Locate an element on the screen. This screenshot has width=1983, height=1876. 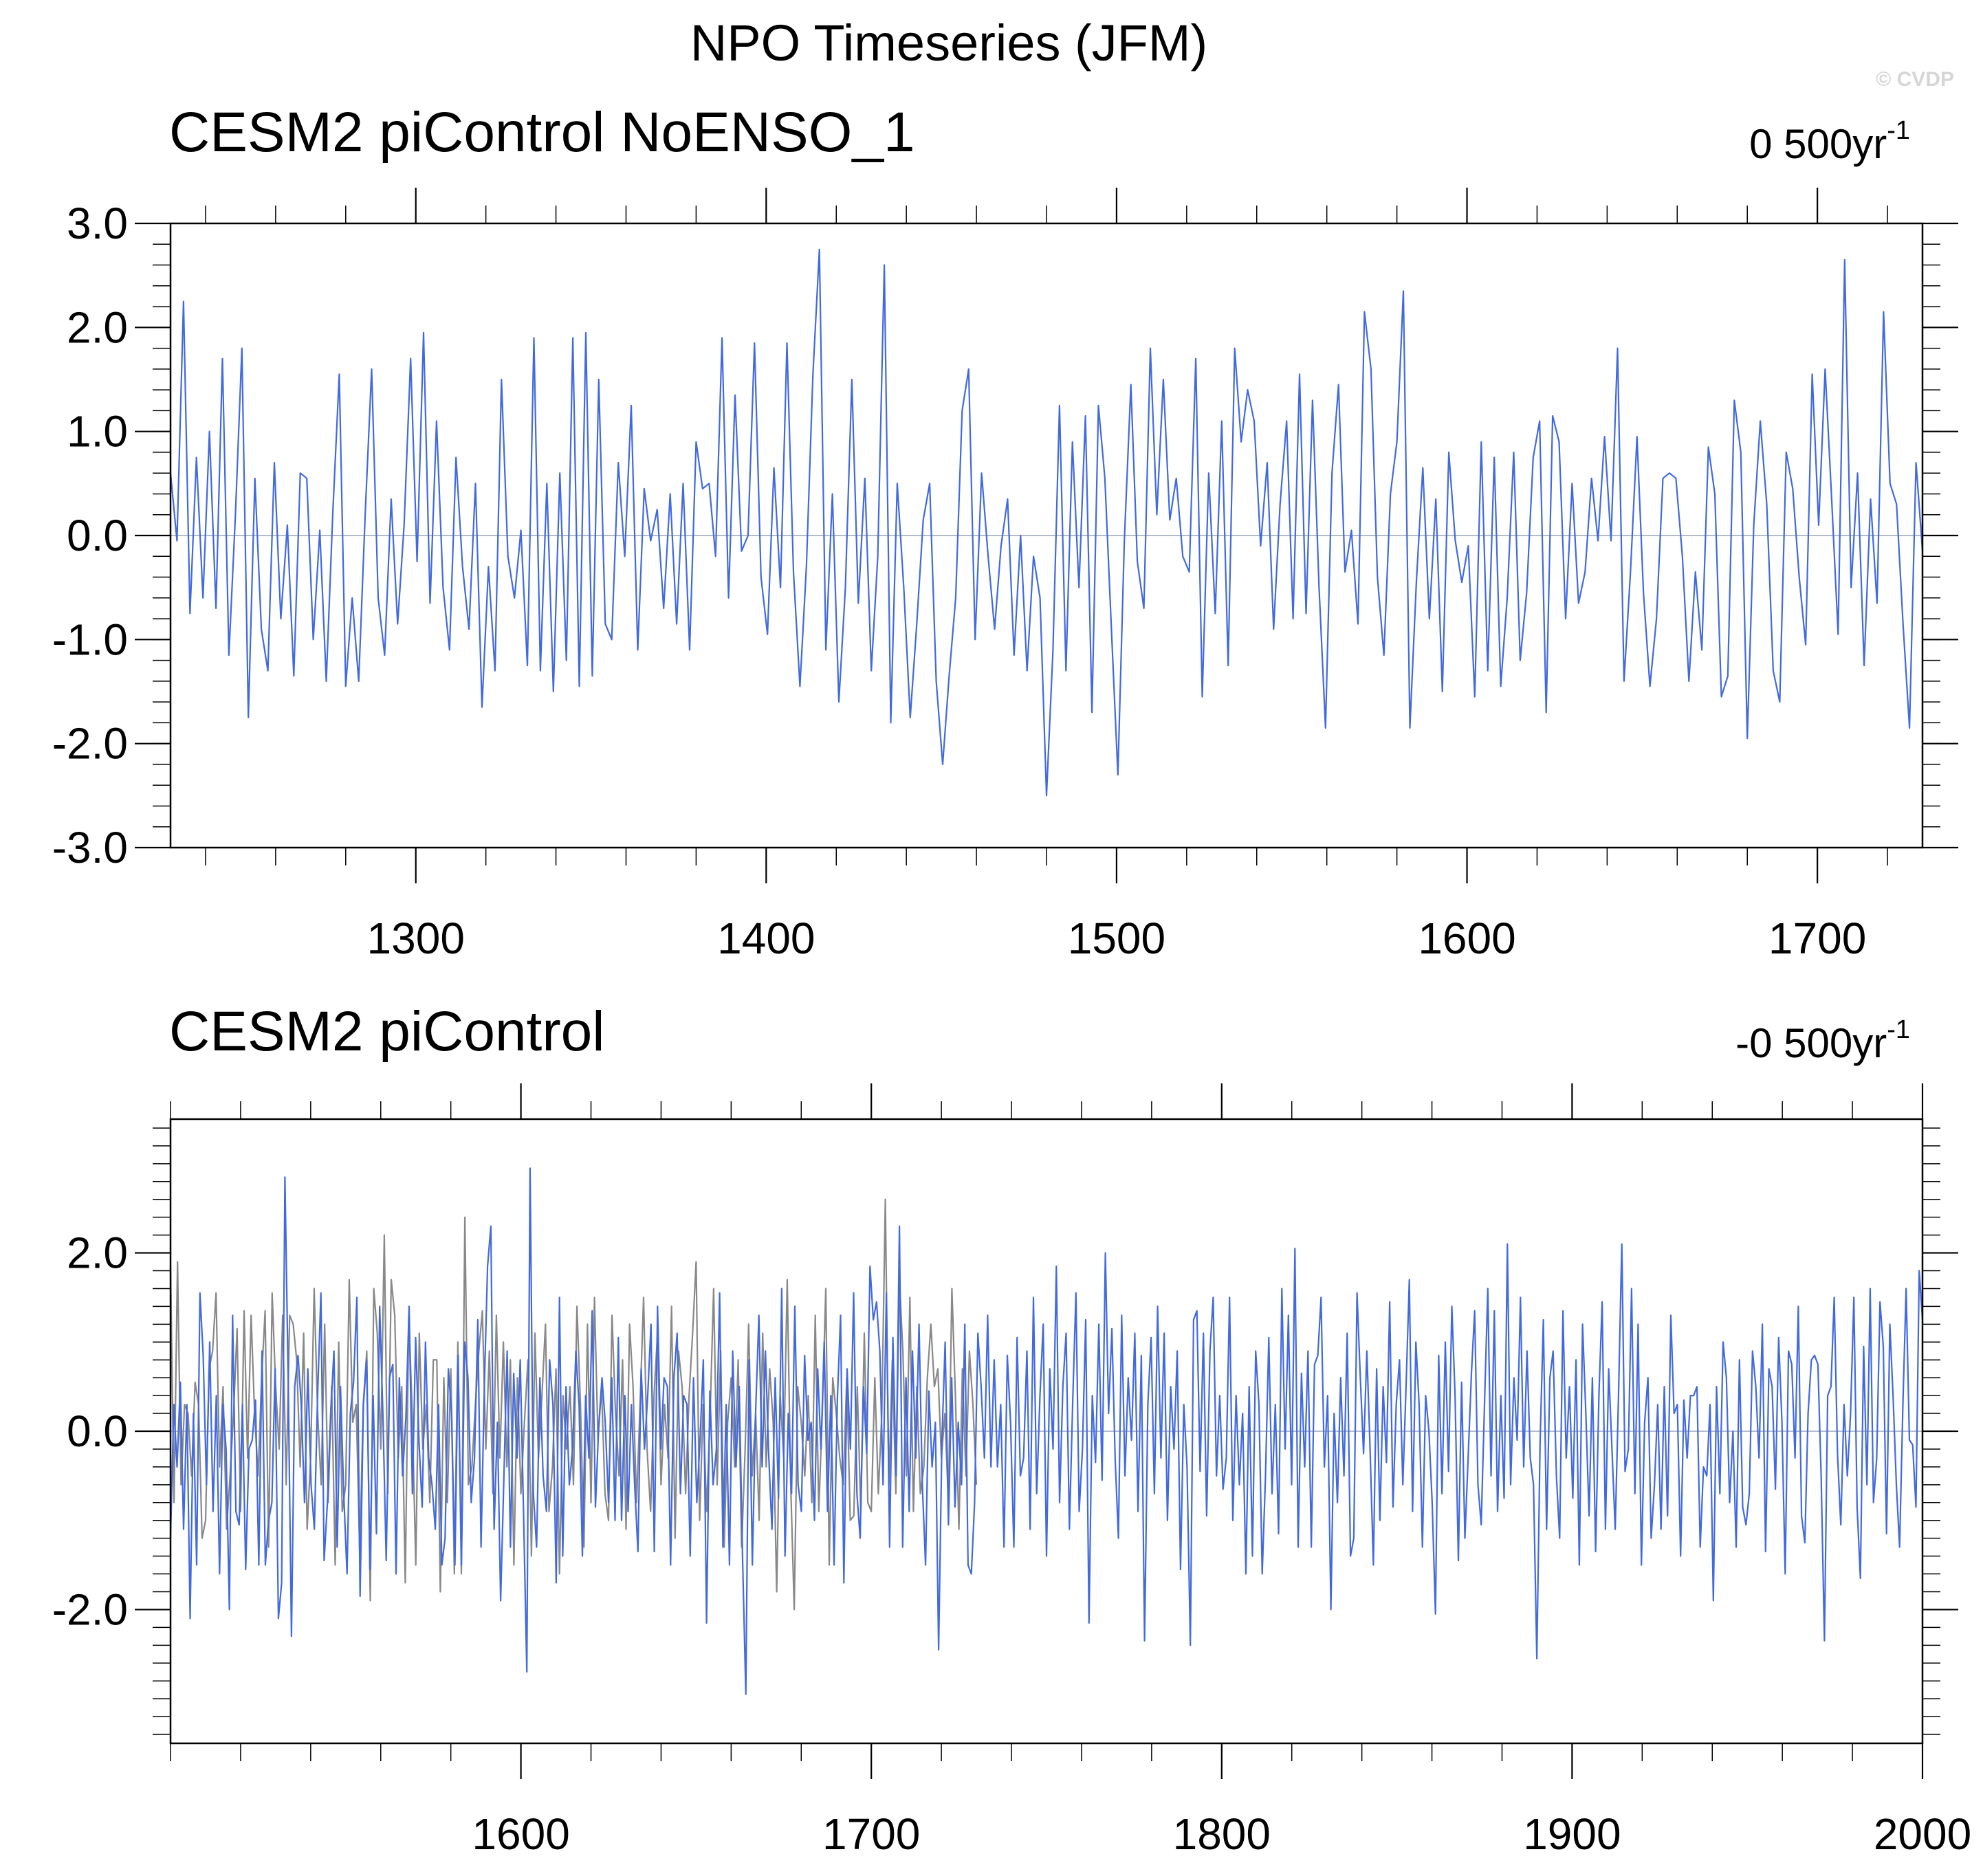
y-tick-label: 3.0 is located at coordinates (97, 223).